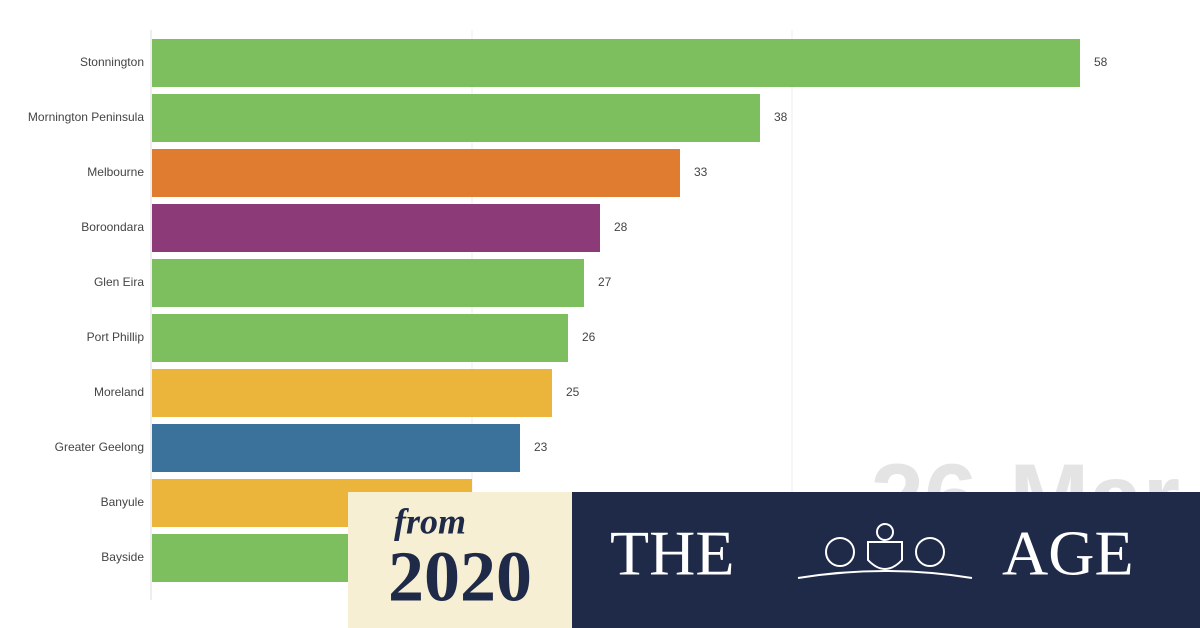 This screenshot has height=628, width=1200. Describe the element at coordinates (112, 227) in the screenshot. I see `y-tick-label: Boroondara` at that location.